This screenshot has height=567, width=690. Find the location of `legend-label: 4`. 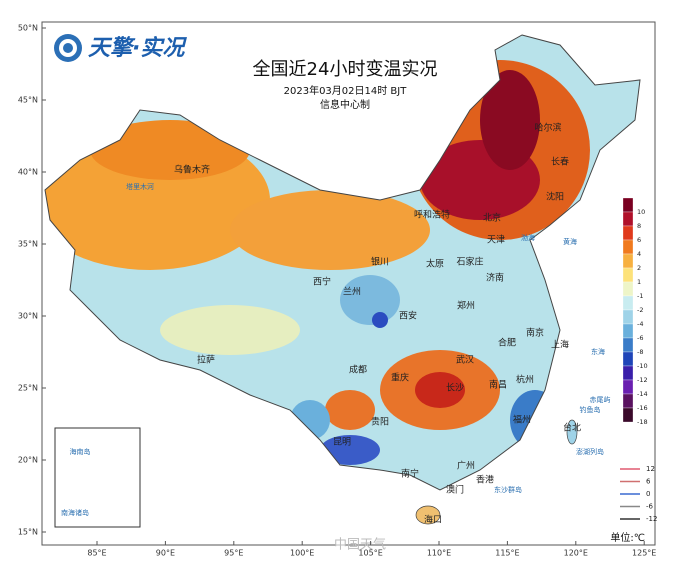

legend-label: 4 is located at coordinates (639, 254).